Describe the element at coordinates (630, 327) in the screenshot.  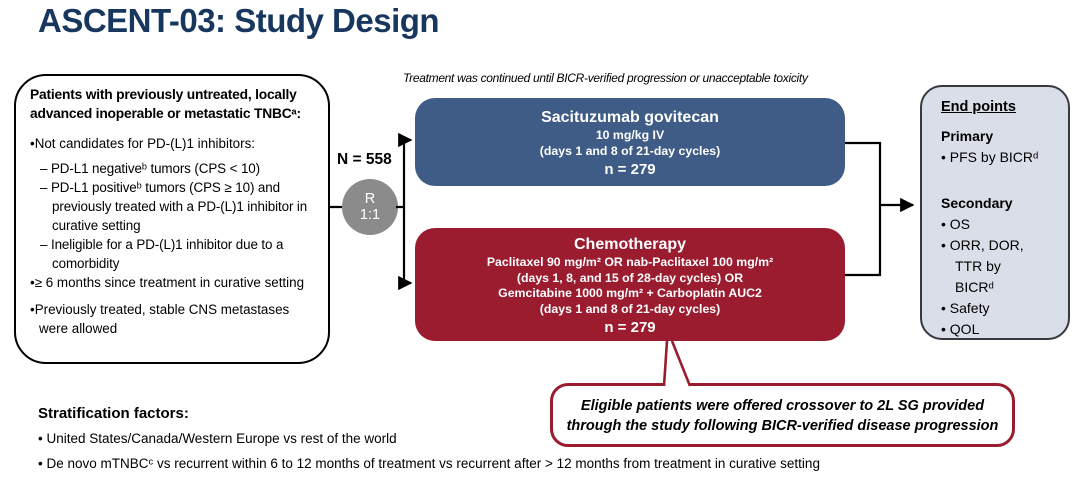
I see `chemo-arm-n: n = 279` at that location.